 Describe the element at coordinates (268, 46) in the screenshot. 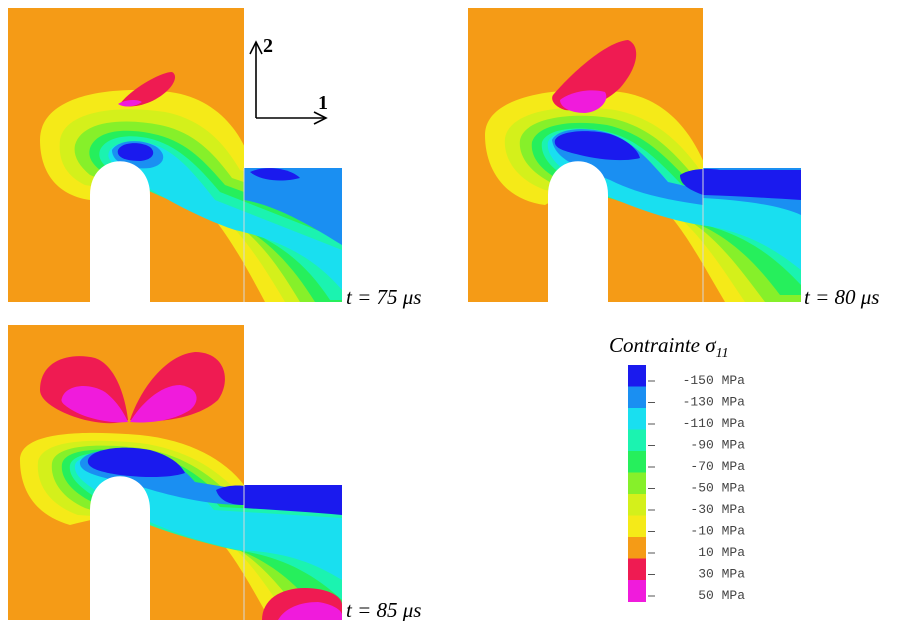

I see `axis-label-2: 2` at that location.